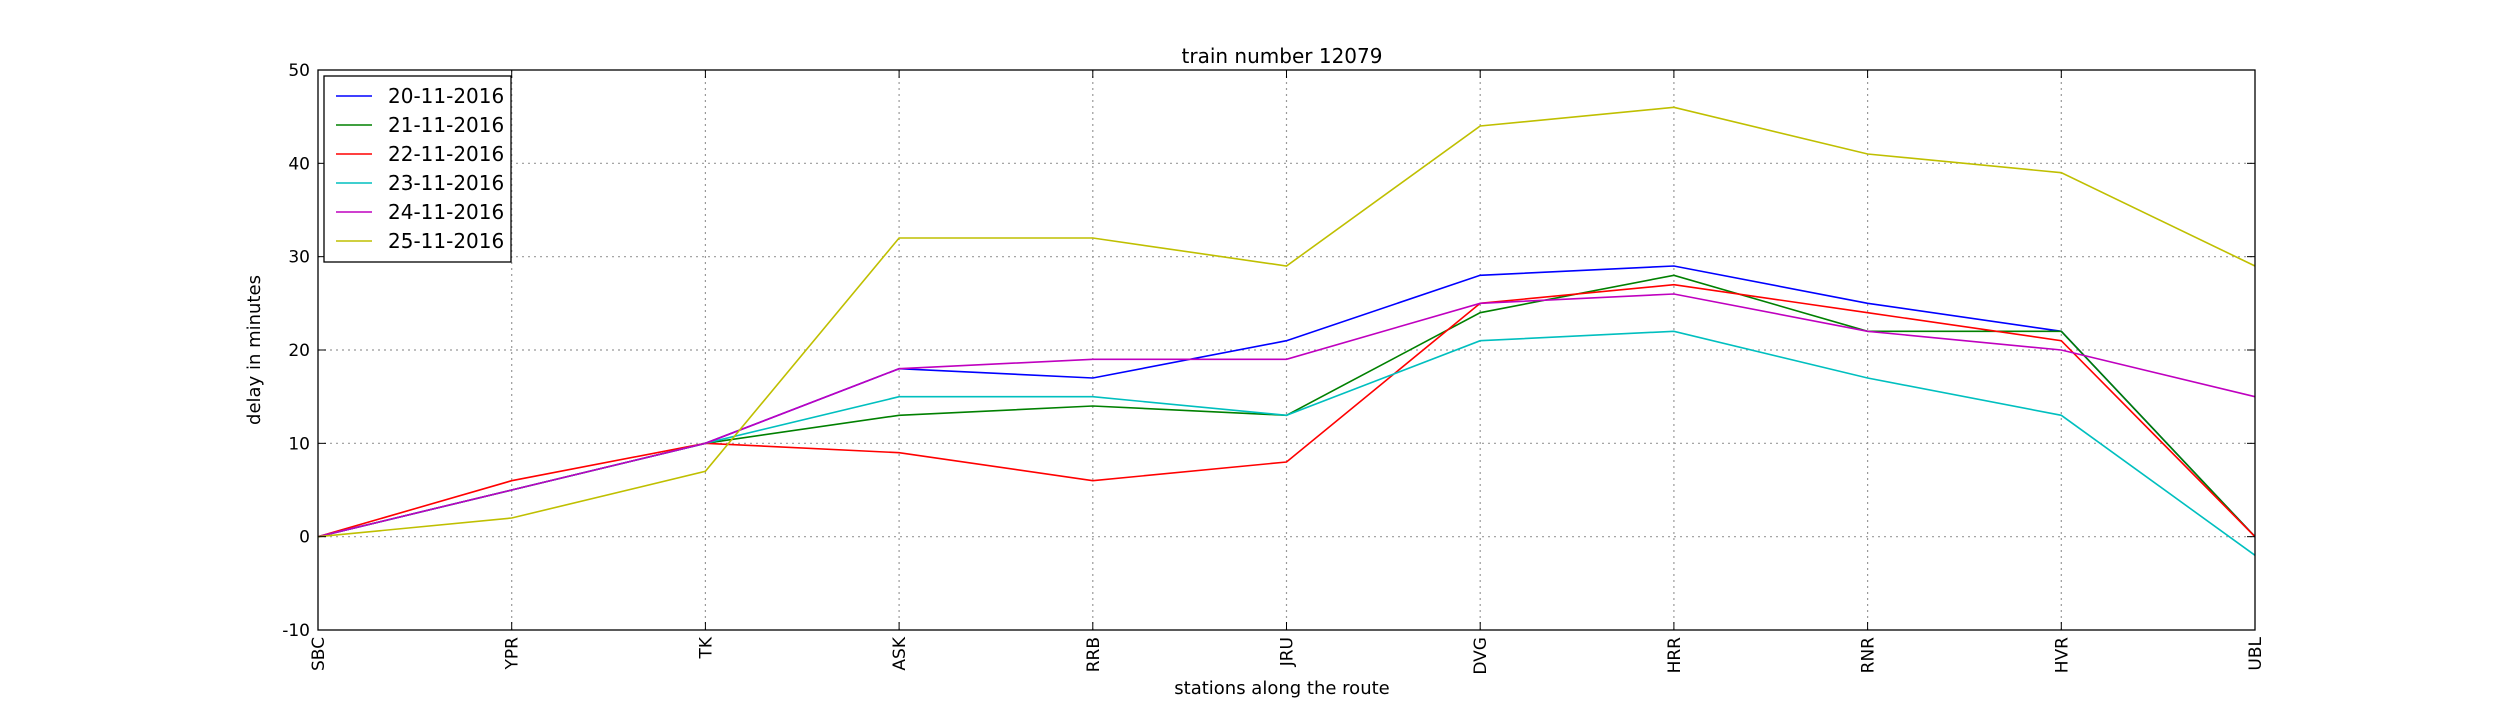 This screenshot has width=2500, height=704. What do you see at coordinates (304, 538) in the screenshot?
I see `y-tick-label: 0` at bounding box center [304, 538].